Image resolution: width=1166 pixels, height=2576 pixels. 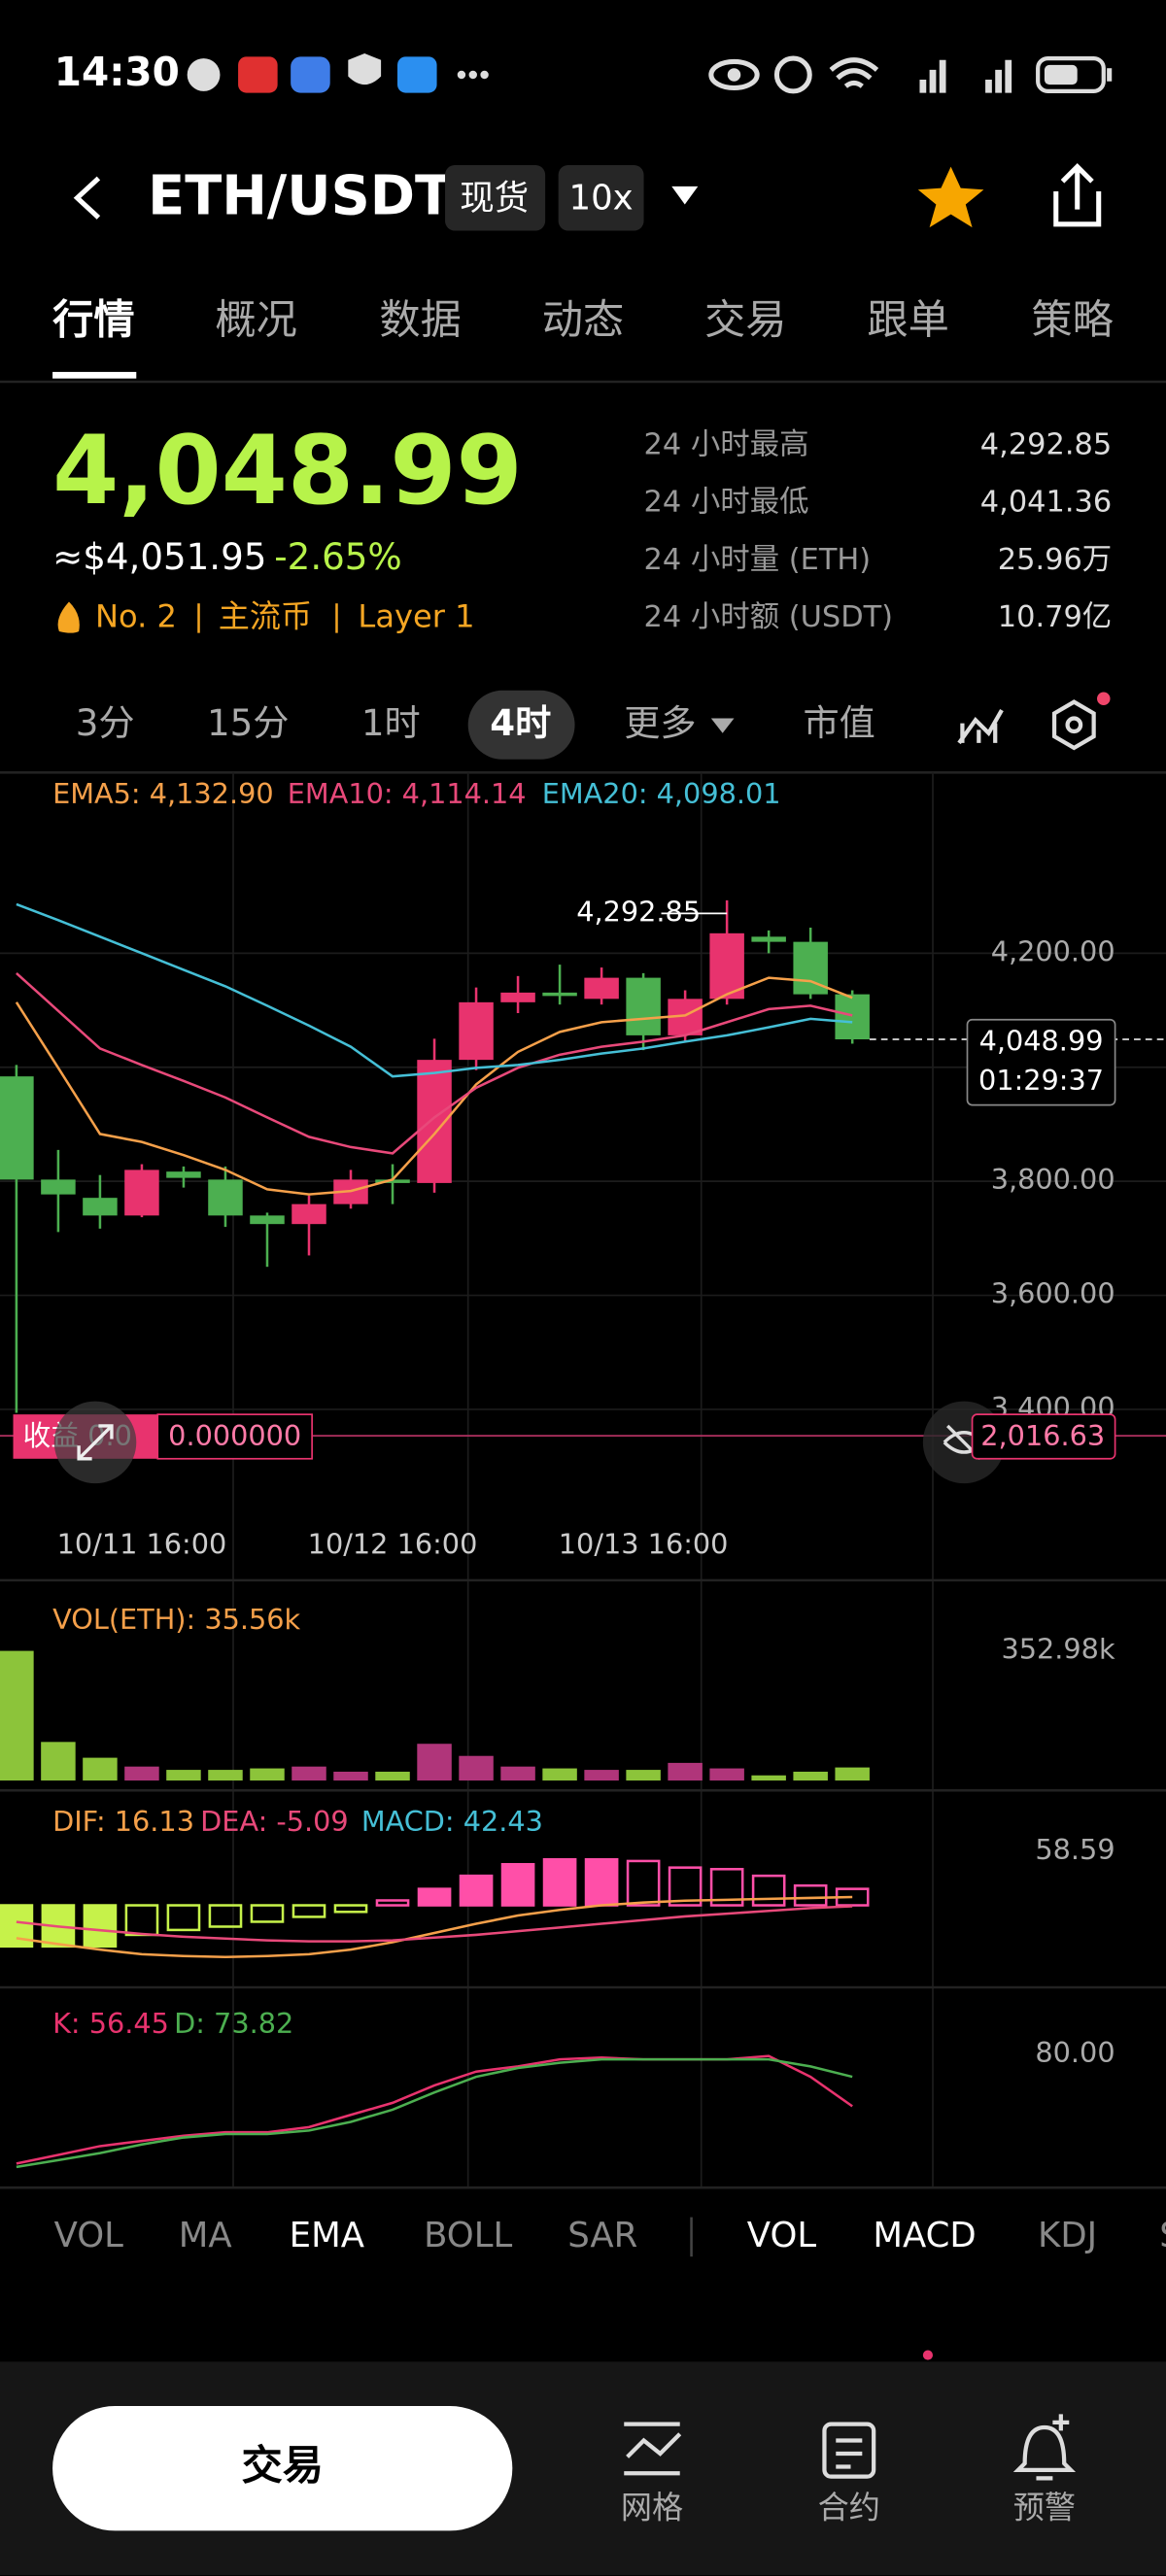 What do you see at coordinates (908, 320) in the screenshot?
I see `tab: 跟单` at bounding box center [908, 320].